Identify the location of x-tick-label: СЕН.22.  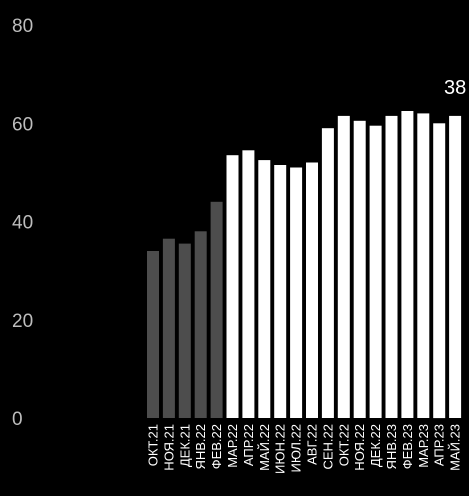
(327, 447).